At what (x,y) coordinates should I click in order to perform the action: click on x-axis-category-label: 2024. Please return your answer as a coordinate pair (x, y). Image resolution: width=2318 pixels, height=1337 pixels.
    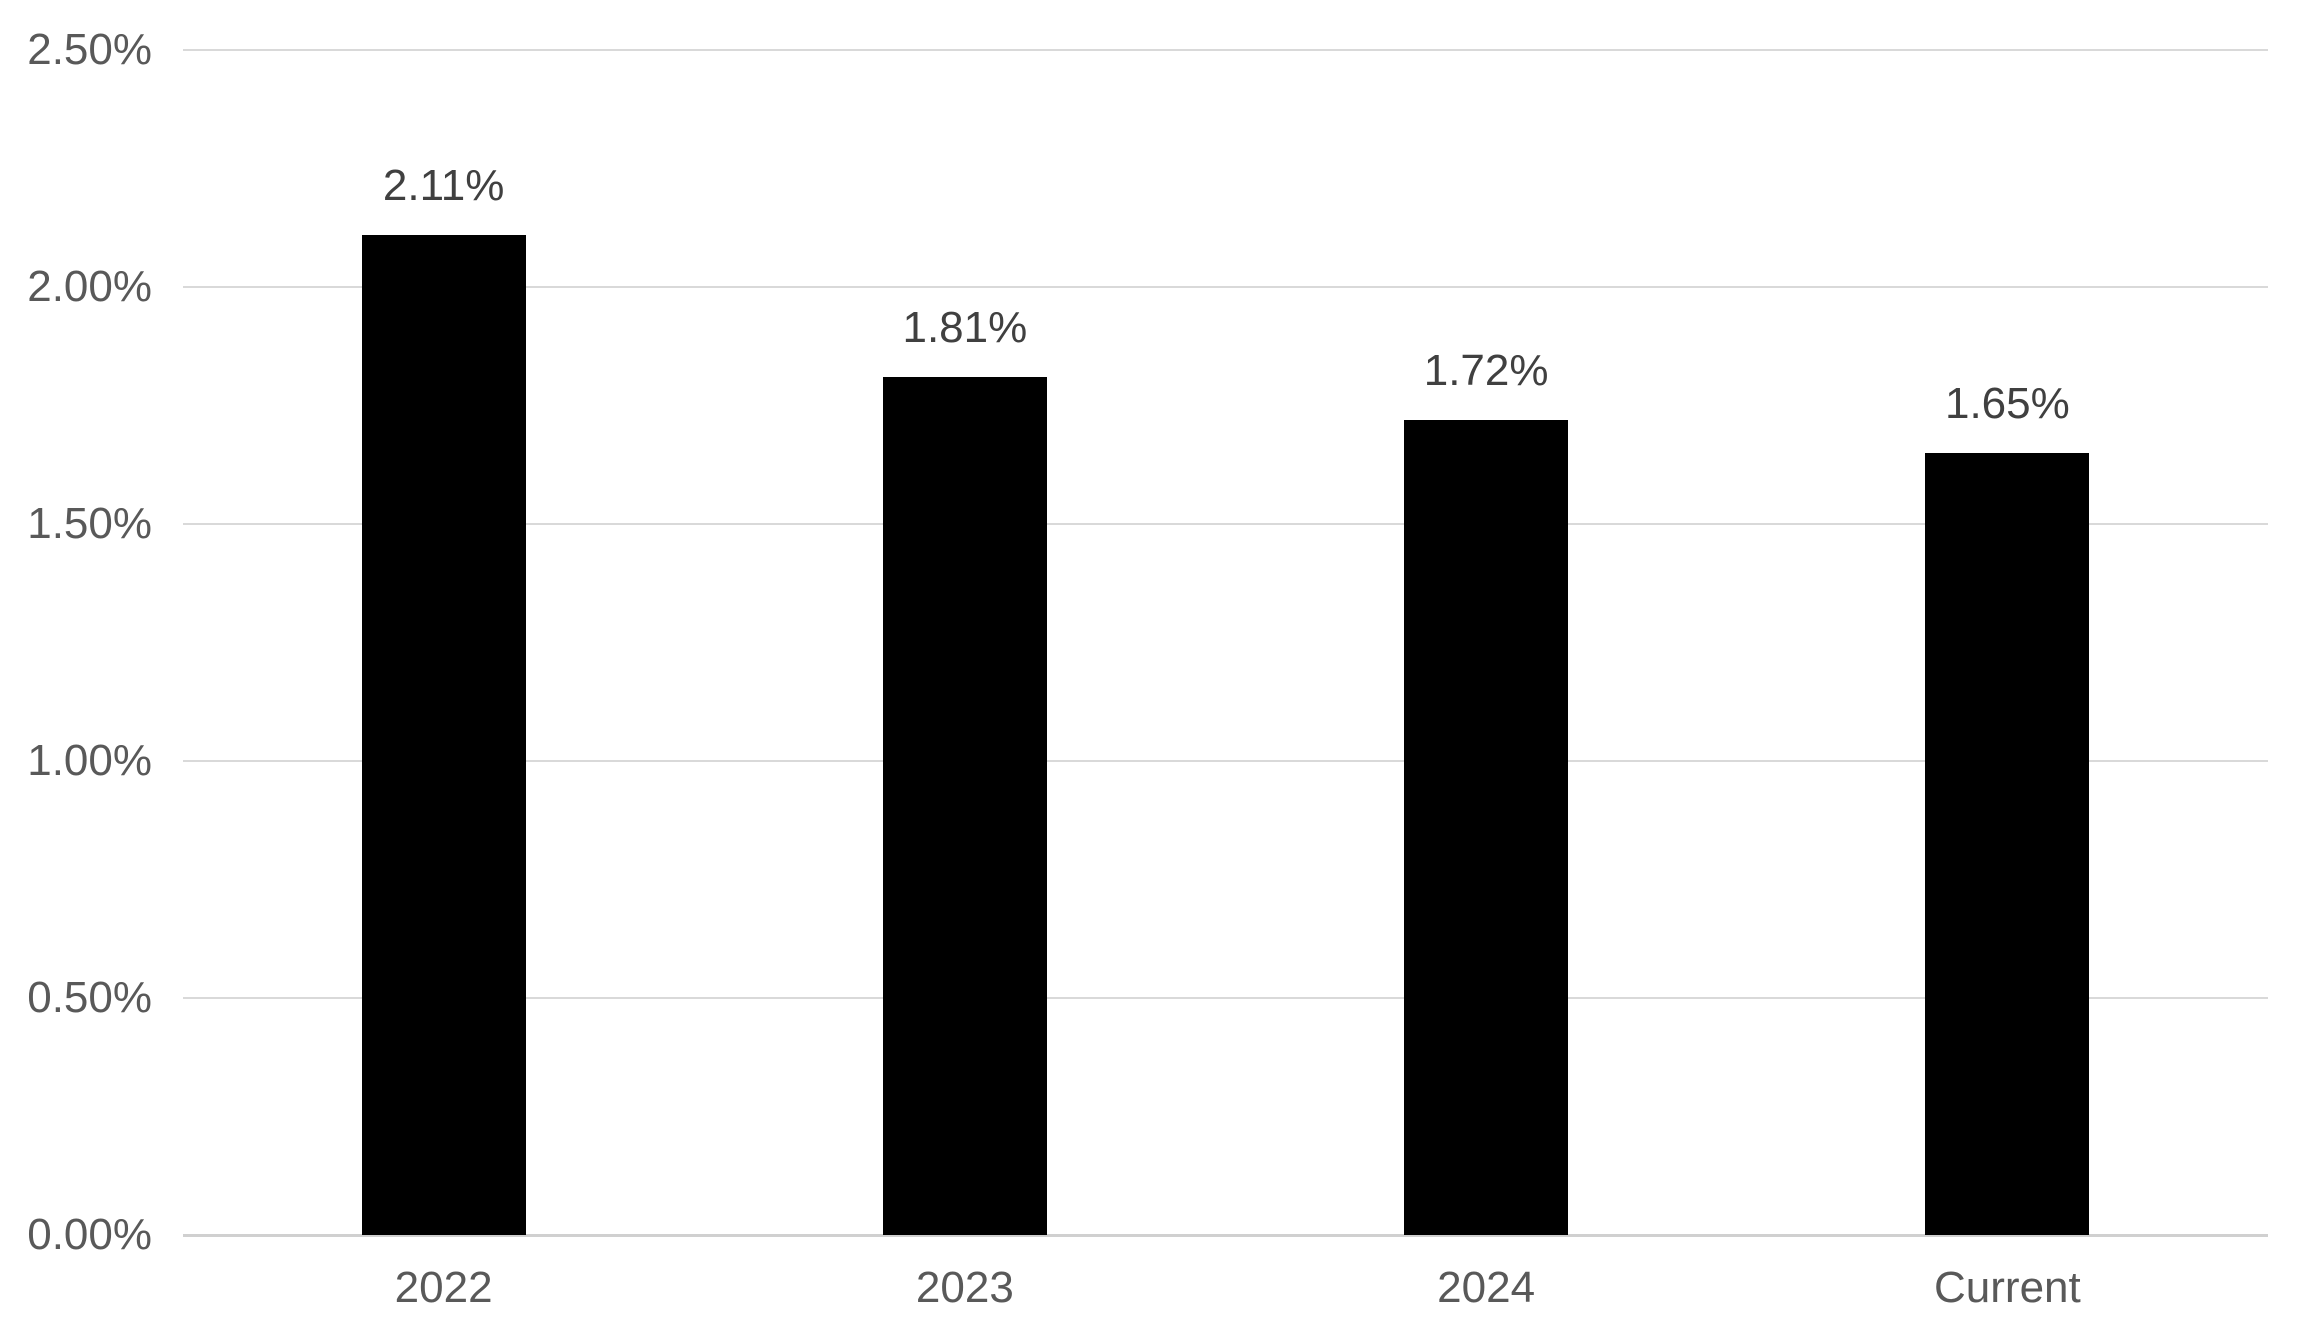
    Looking at the image, I should click on (1486, 1287).